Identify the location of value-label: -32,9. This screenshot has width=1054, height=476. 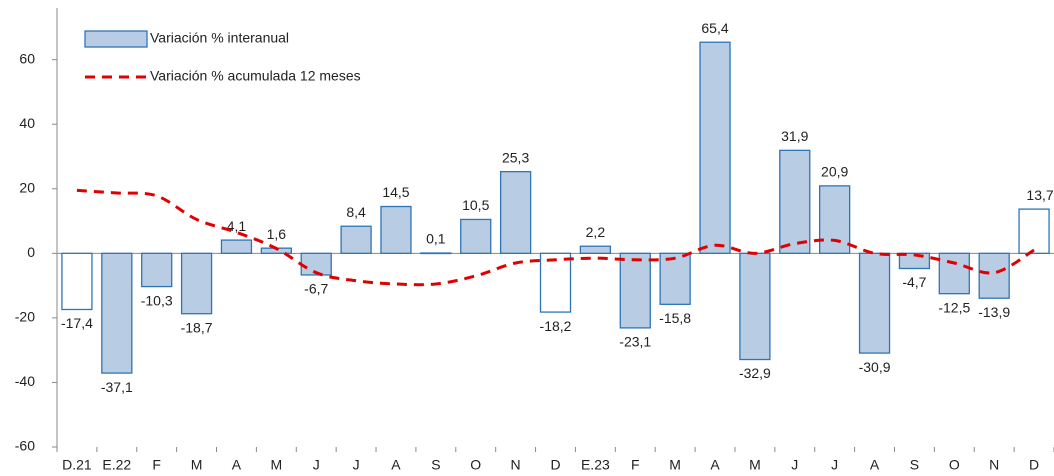
(755, 373).